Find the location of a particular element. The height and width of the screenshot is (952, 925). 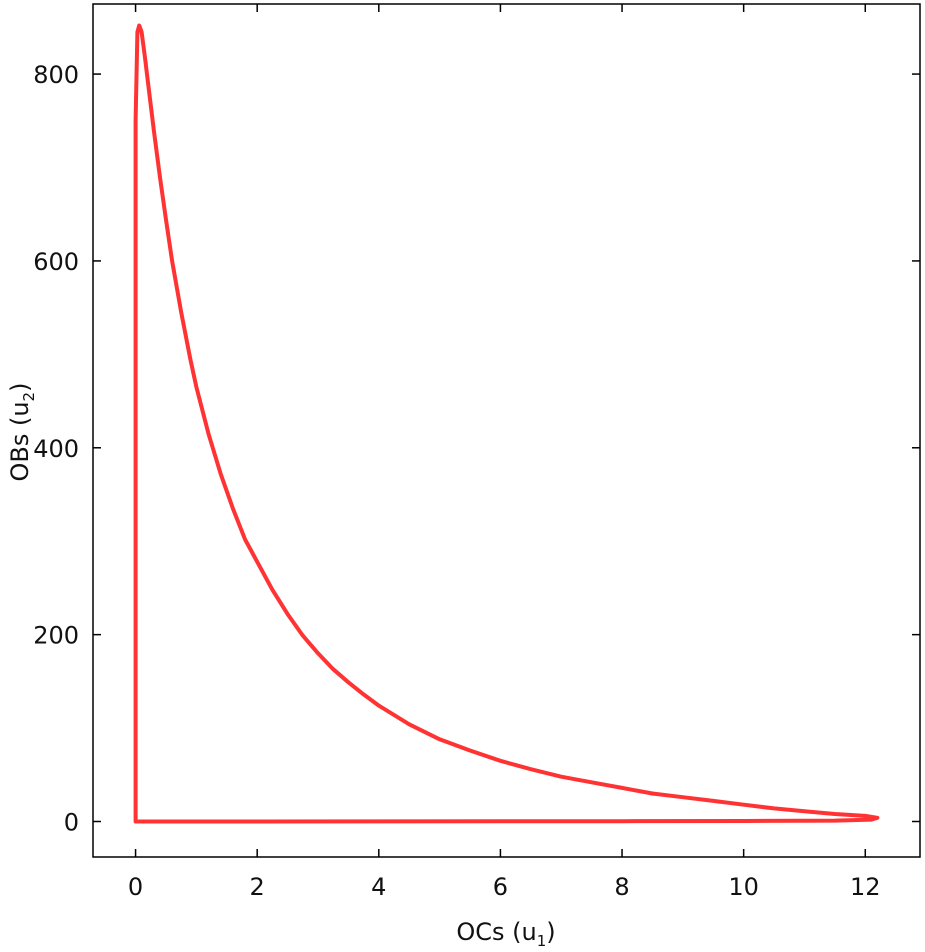

y-axis-label: OBs (u2) is located at coordinates (22, 432).